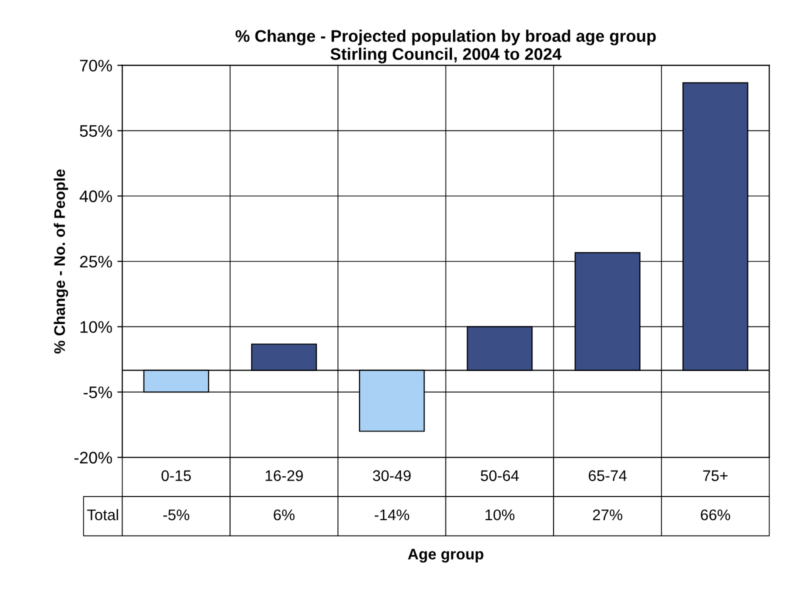  I want to click on x-tick-label: 65-74, so click(607, 476).